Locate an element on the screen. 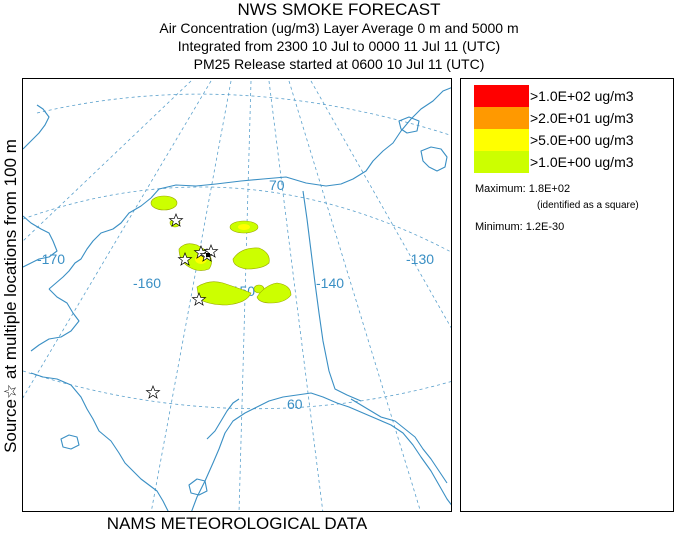 Image resolution: width=678 pixels, height=534 pixels. maximum-note: (identified as a square) is located at coordinates (588, 205).